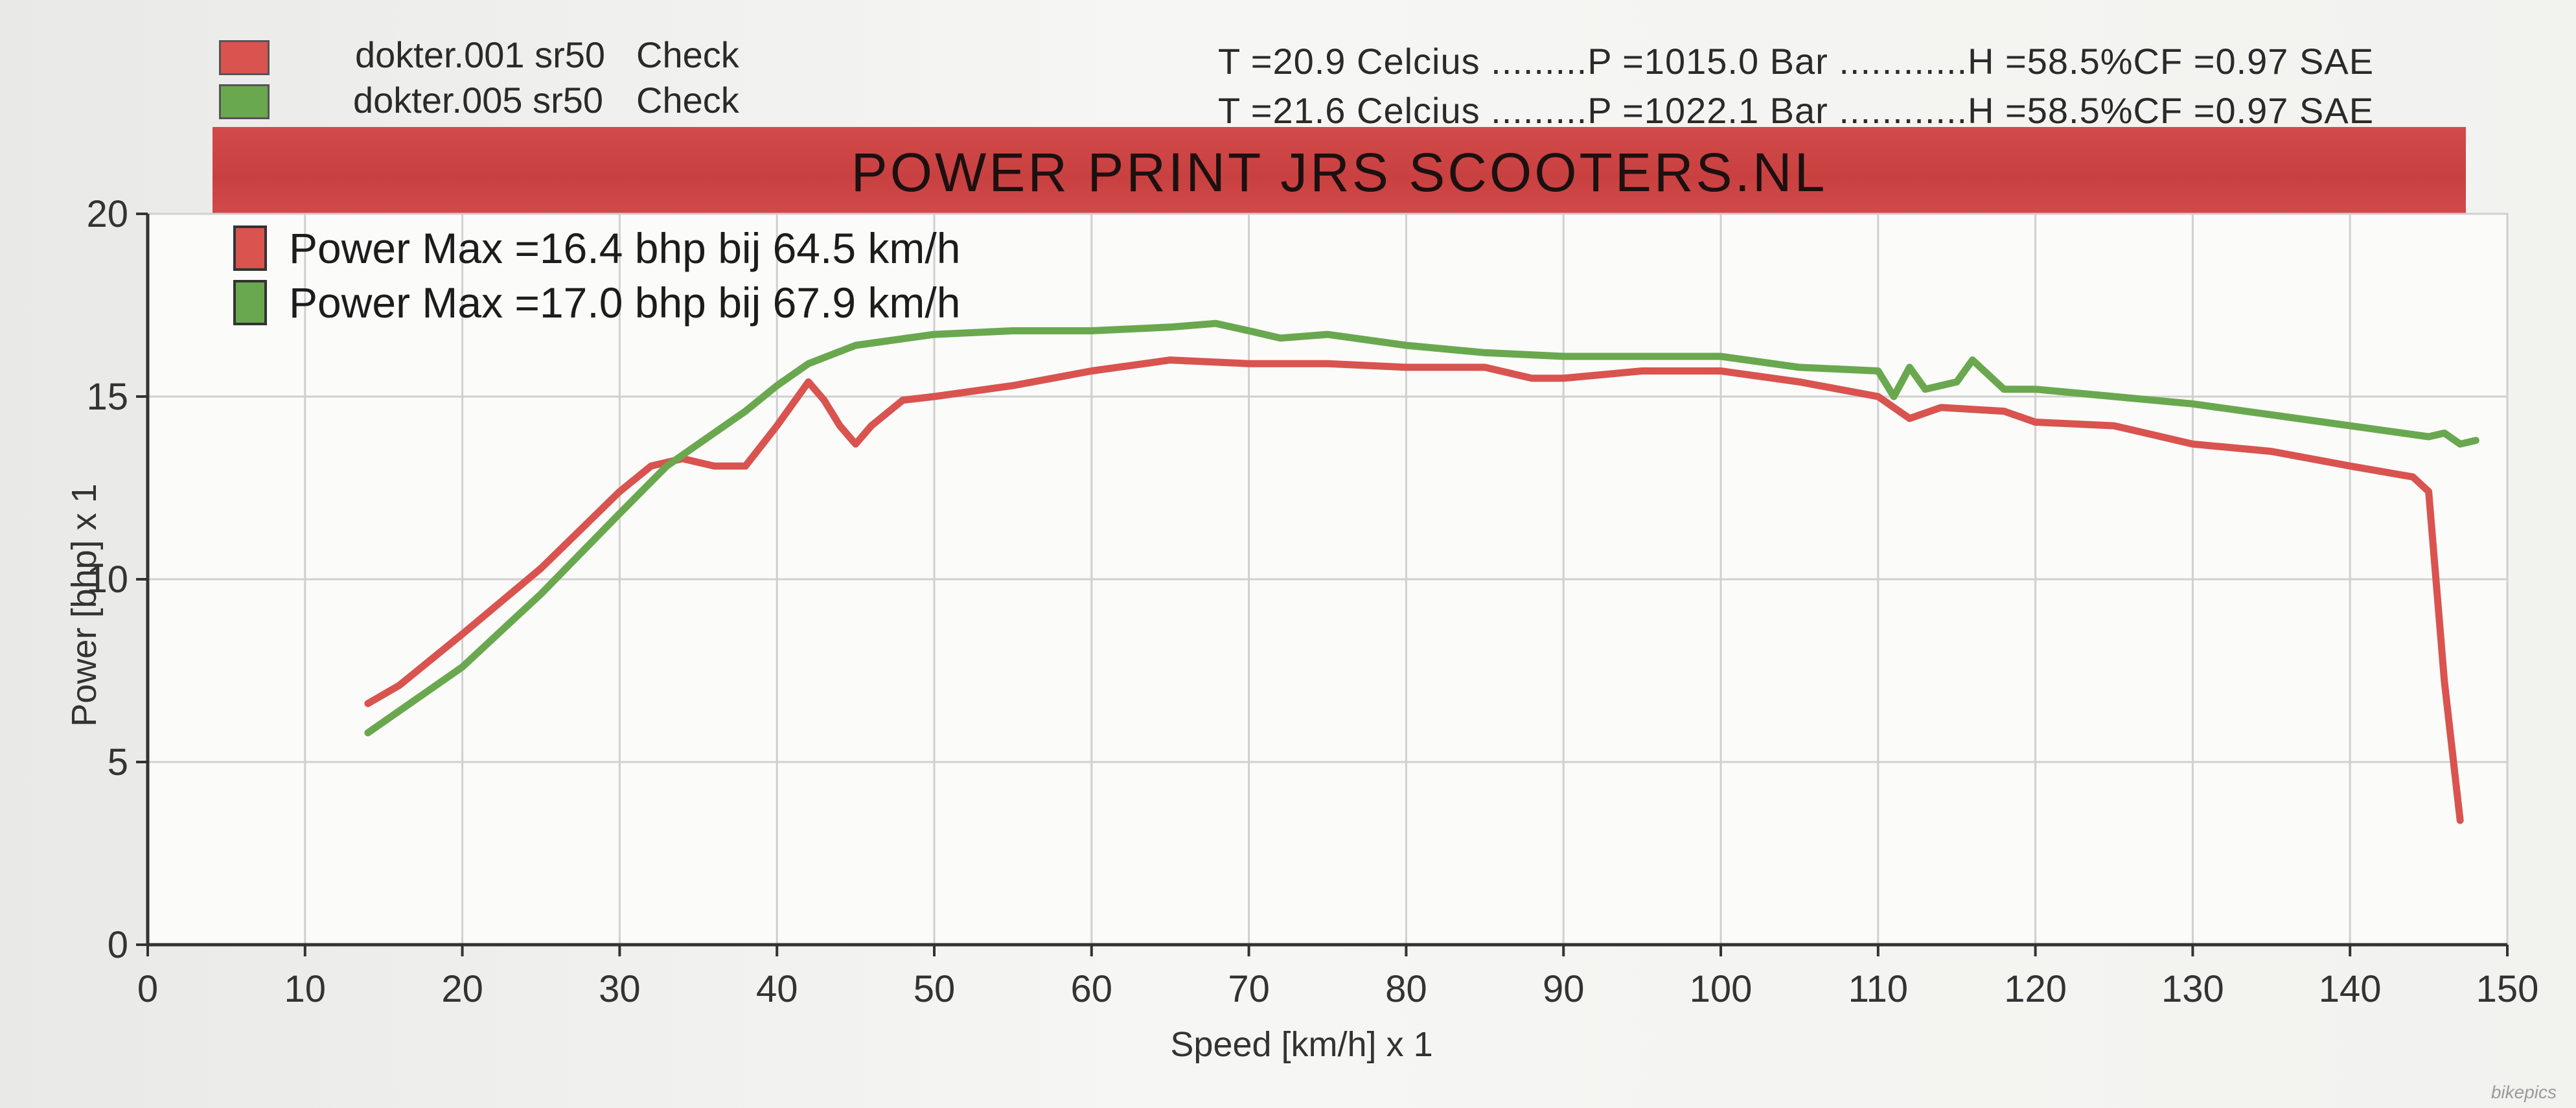 The image size is (2576, 1108). What do you see at coordinates (687, 101) in the screenshot?
I see `run-2-status: Check` at bounding box center [687, 101].